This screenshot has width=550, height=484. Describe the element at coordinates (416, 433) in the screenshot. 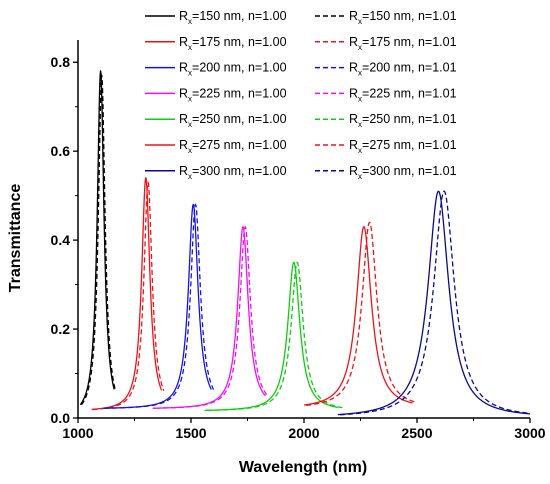

I see `x-tick-label: 2500` at that location.